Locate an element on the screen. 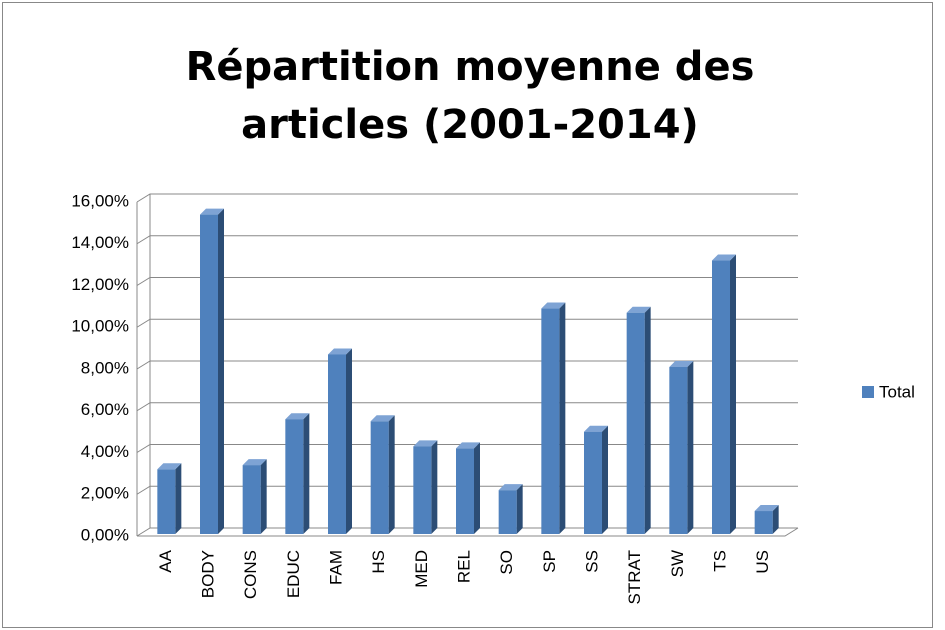  x-tick-label: MED is located at coordinates (421, 569).